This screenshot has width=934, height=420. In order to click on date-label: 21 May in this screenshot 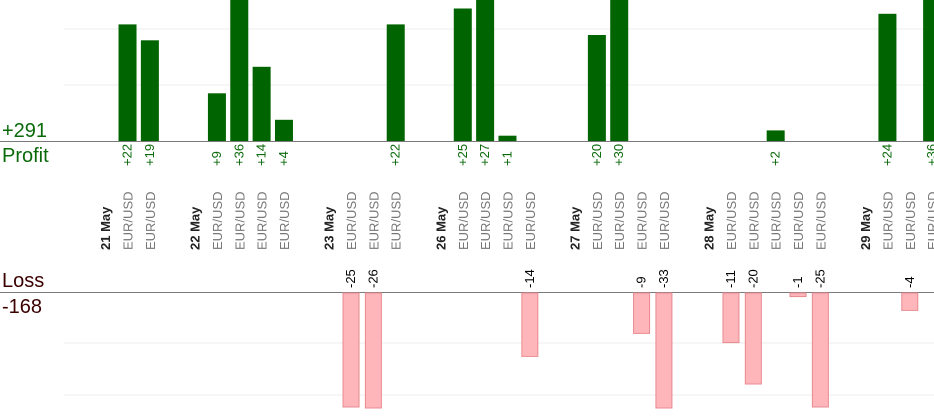, I will do `click(105, 228)`.